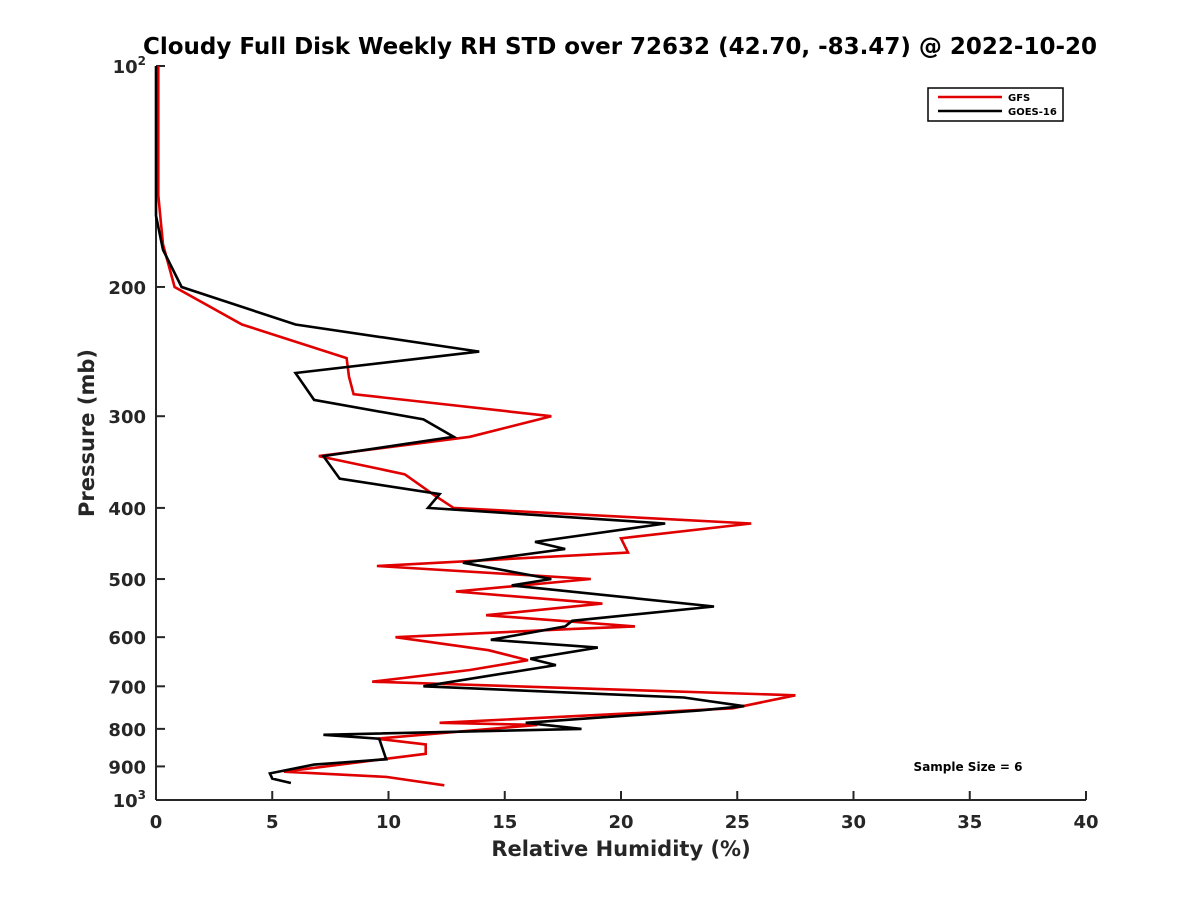  Describe the element at coordinates (142, 795) in the screenshot. I see `y-tick-exponent: 3` at that location.